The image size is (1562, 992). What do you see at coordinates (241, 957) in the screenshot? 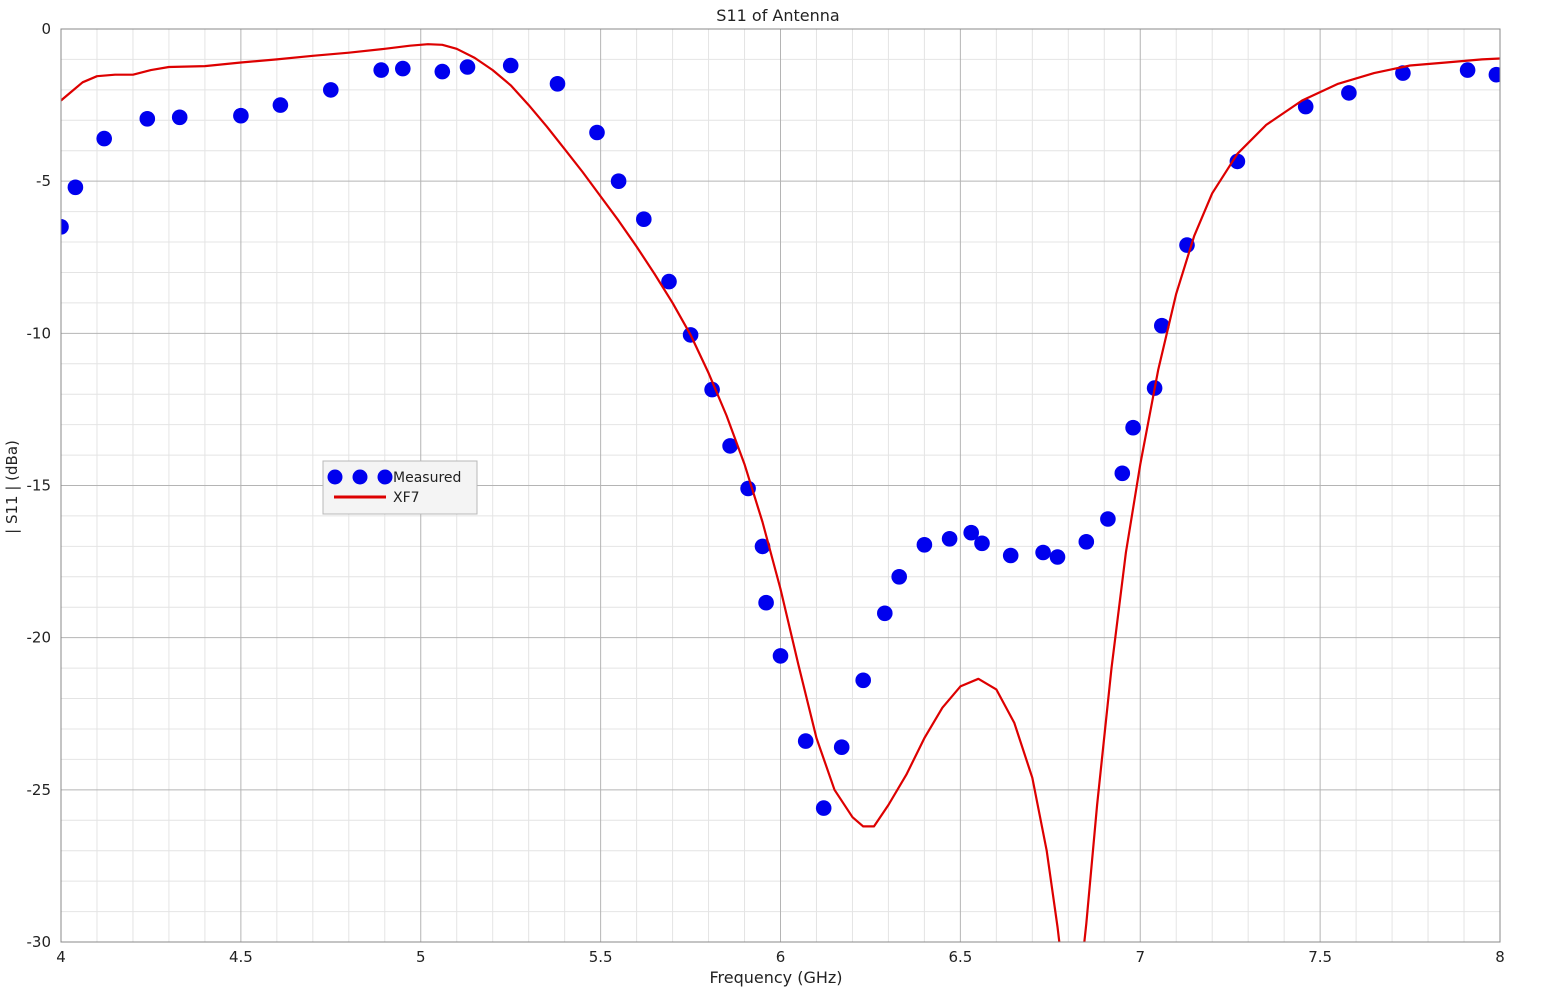
I see `x-tick-label: 4.5` at bounding box center [241, 957].